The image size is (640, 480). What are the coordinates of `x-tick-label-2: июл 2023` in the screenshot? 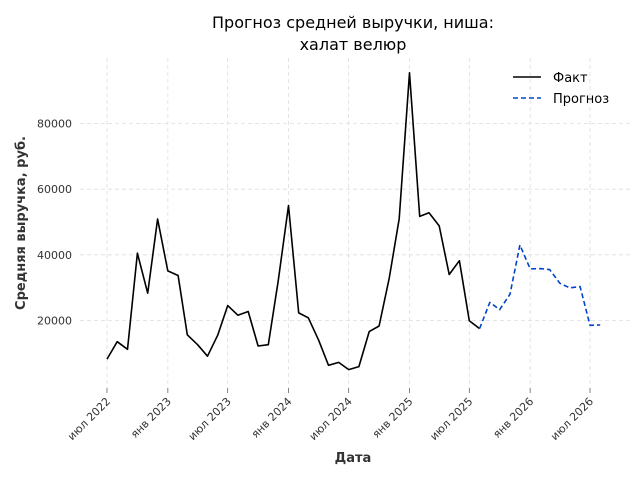 It's located at (210, 419).